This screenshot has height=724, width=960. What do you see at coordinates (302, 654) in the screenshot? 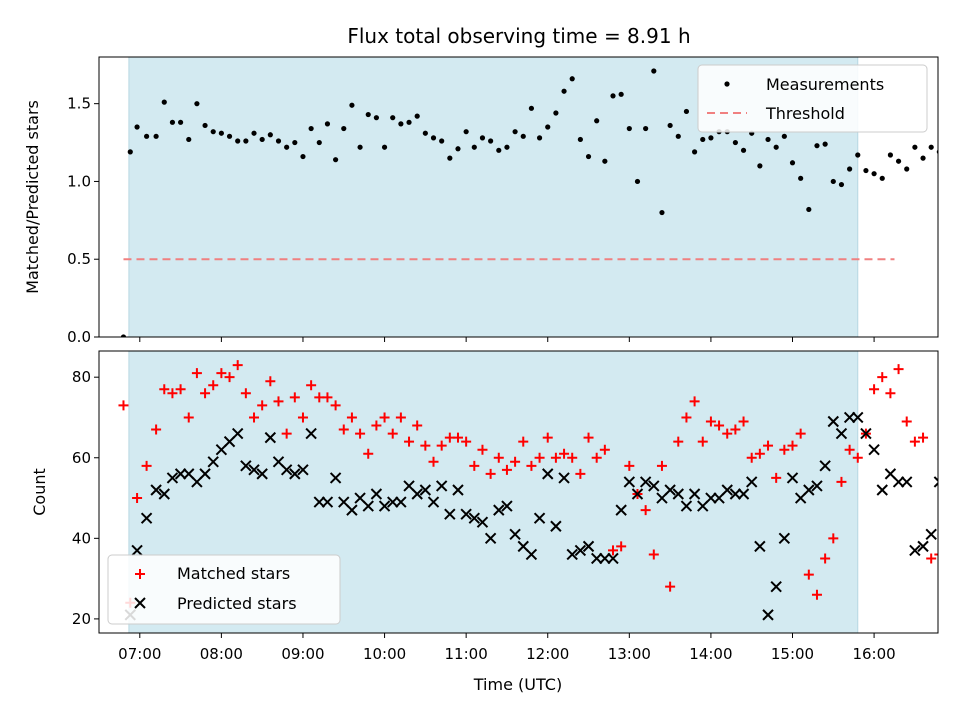
I see `x-tick-label: 09:00` at bounding box center [302, 654].